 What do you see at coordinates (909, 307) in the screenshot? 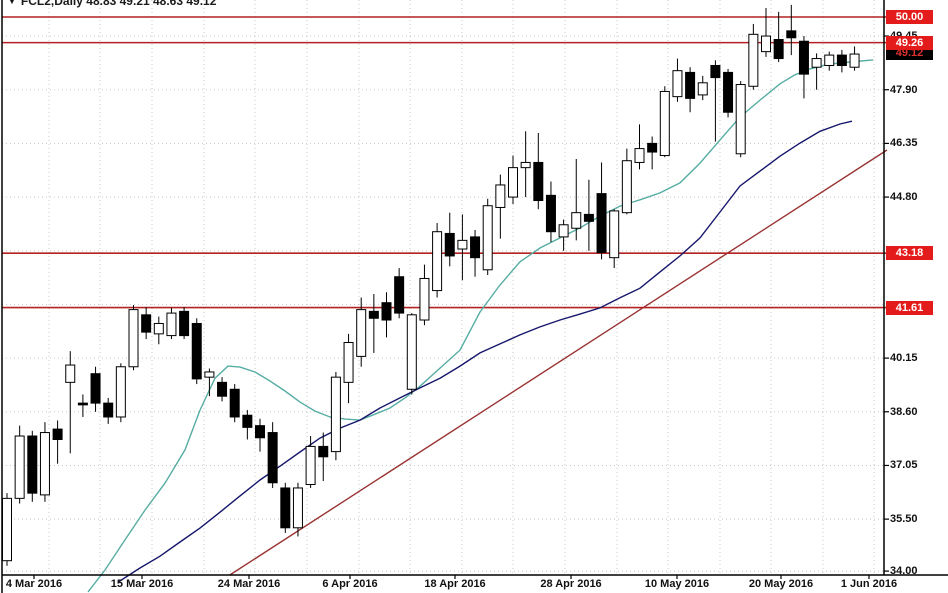
I see `level-price-box: 41.61` at bounding box center [909, 307].